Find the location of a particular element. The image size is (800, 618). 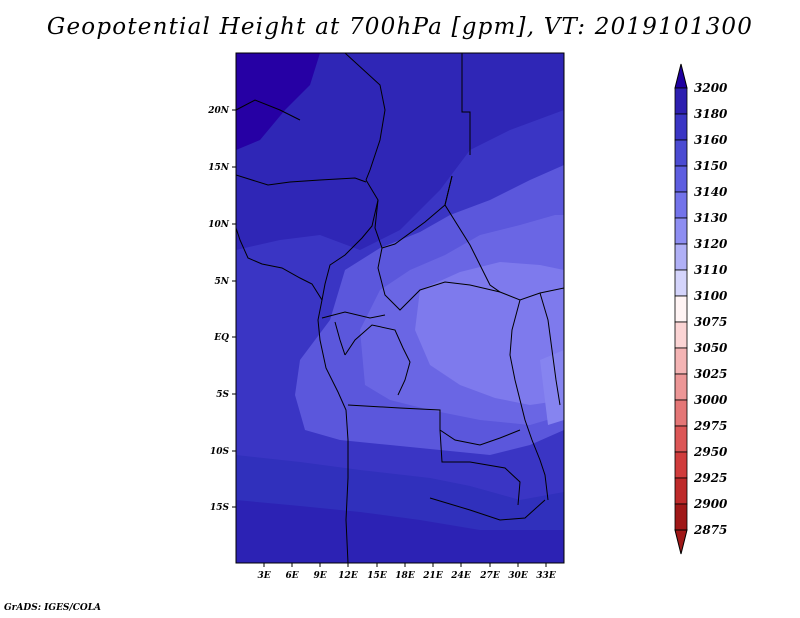

lon-label: 30E is located at coordinates (518, 576).